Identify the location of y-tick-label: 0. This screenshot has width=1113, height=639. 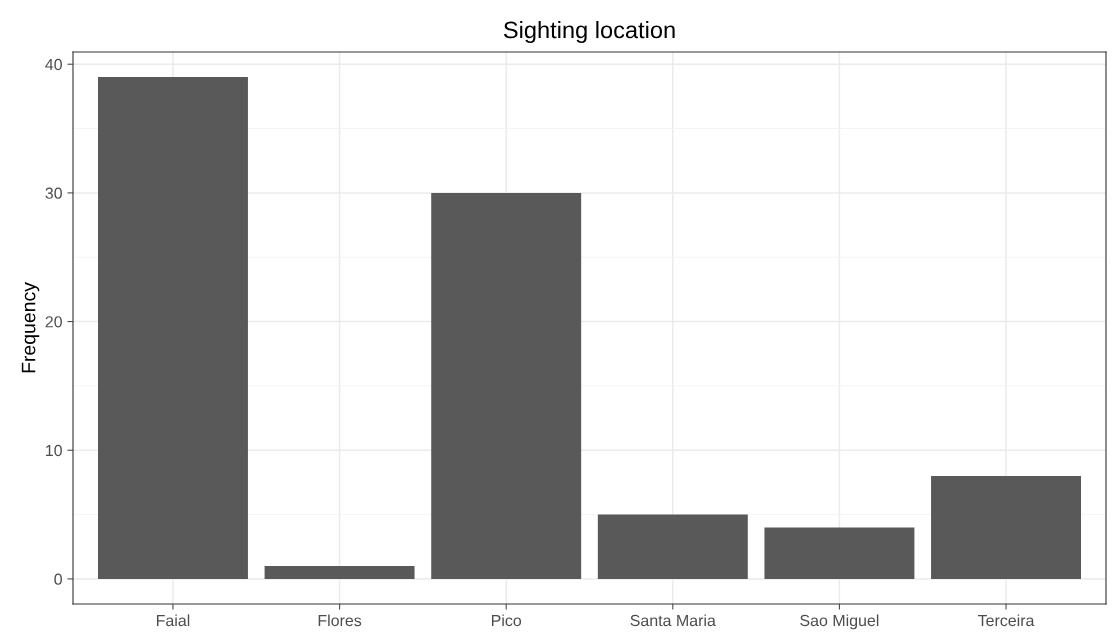
(58, 579).